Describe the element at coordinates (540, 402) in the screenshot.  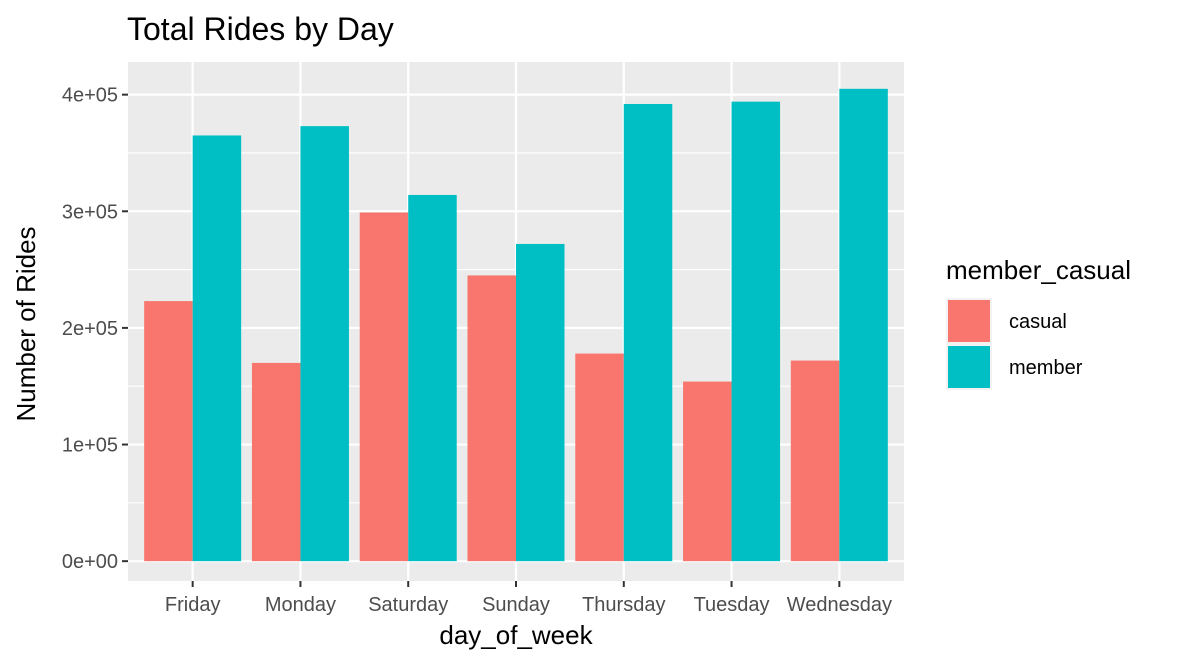
I see `bar-member-sunday` at that location.